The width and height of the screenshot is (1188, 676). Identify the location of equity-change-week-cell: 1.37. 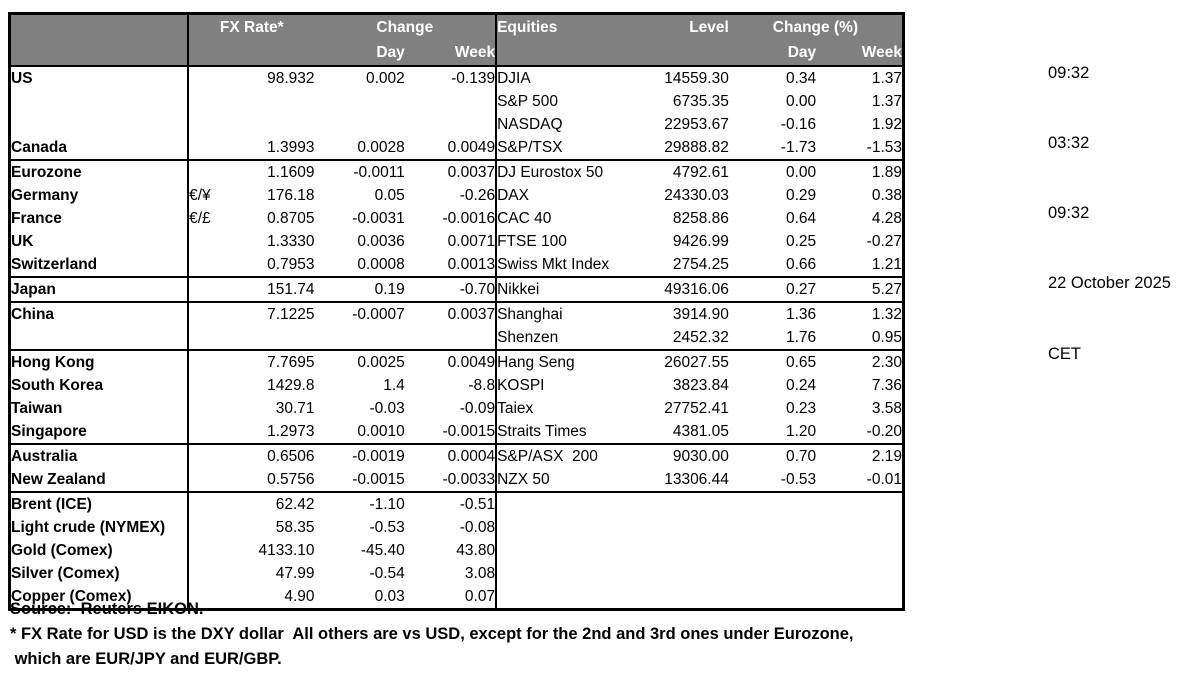
(886, 78).